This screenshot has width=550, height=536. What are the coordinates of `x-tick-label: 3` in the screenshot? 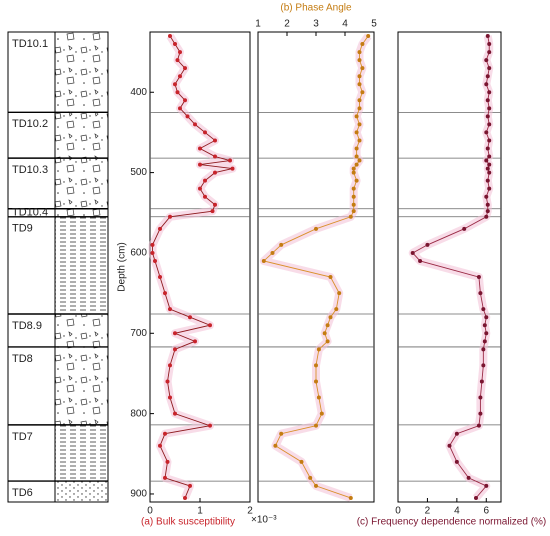 It's located at (316, 24).